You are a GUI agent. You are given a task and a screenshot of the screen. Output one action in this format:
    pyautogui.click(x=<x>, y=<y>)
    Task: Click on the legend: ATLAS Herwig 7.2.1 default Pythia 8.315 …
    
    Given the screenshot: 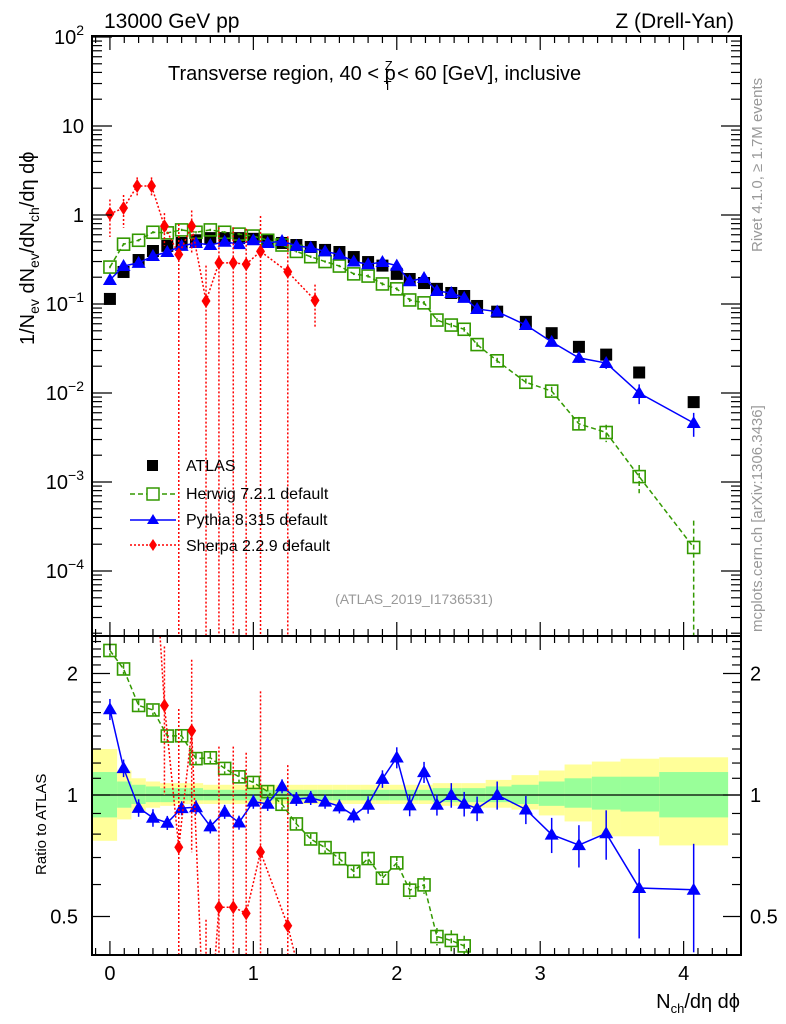 What is the action you would take?
    pyautogui.click(x=230, y=506)
    